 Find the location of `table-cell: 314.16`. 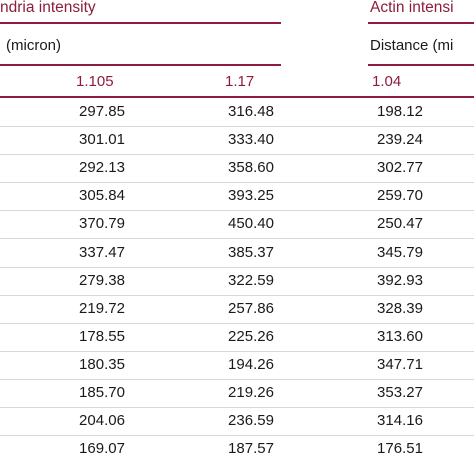

table-cell: 314.16 is located at coordinates (400, 421).